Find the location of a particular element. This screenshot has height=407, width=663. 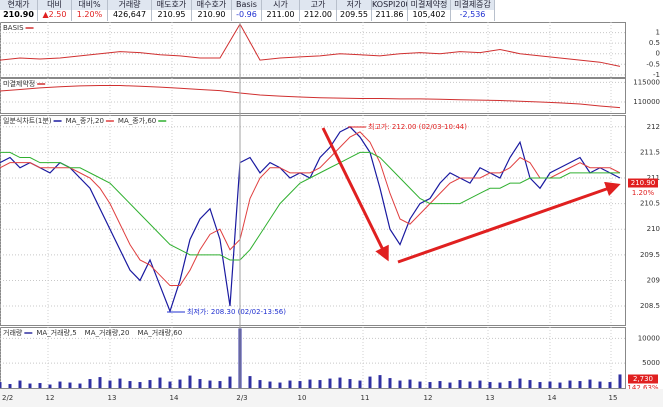

x-axis-band is located at coordinates (331, 398).